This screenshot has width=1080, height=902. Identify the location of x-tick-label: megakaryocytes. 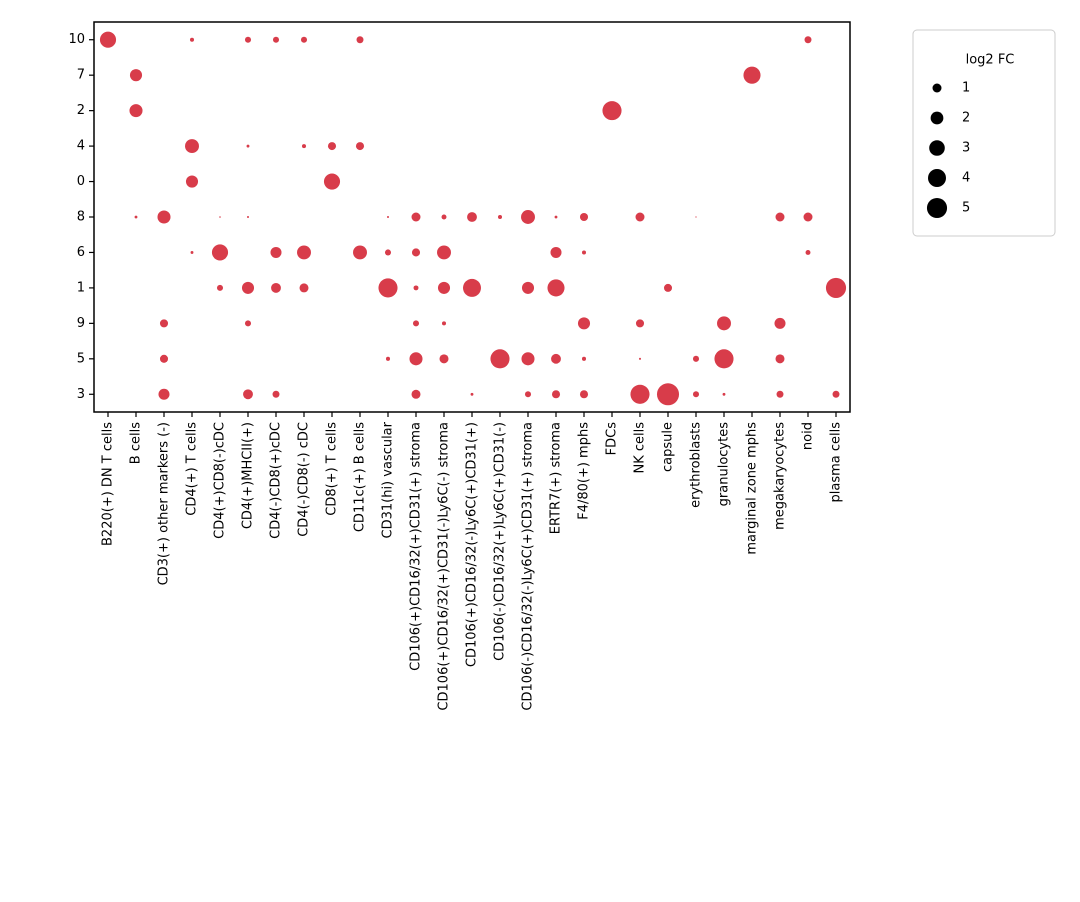
(780, 476).